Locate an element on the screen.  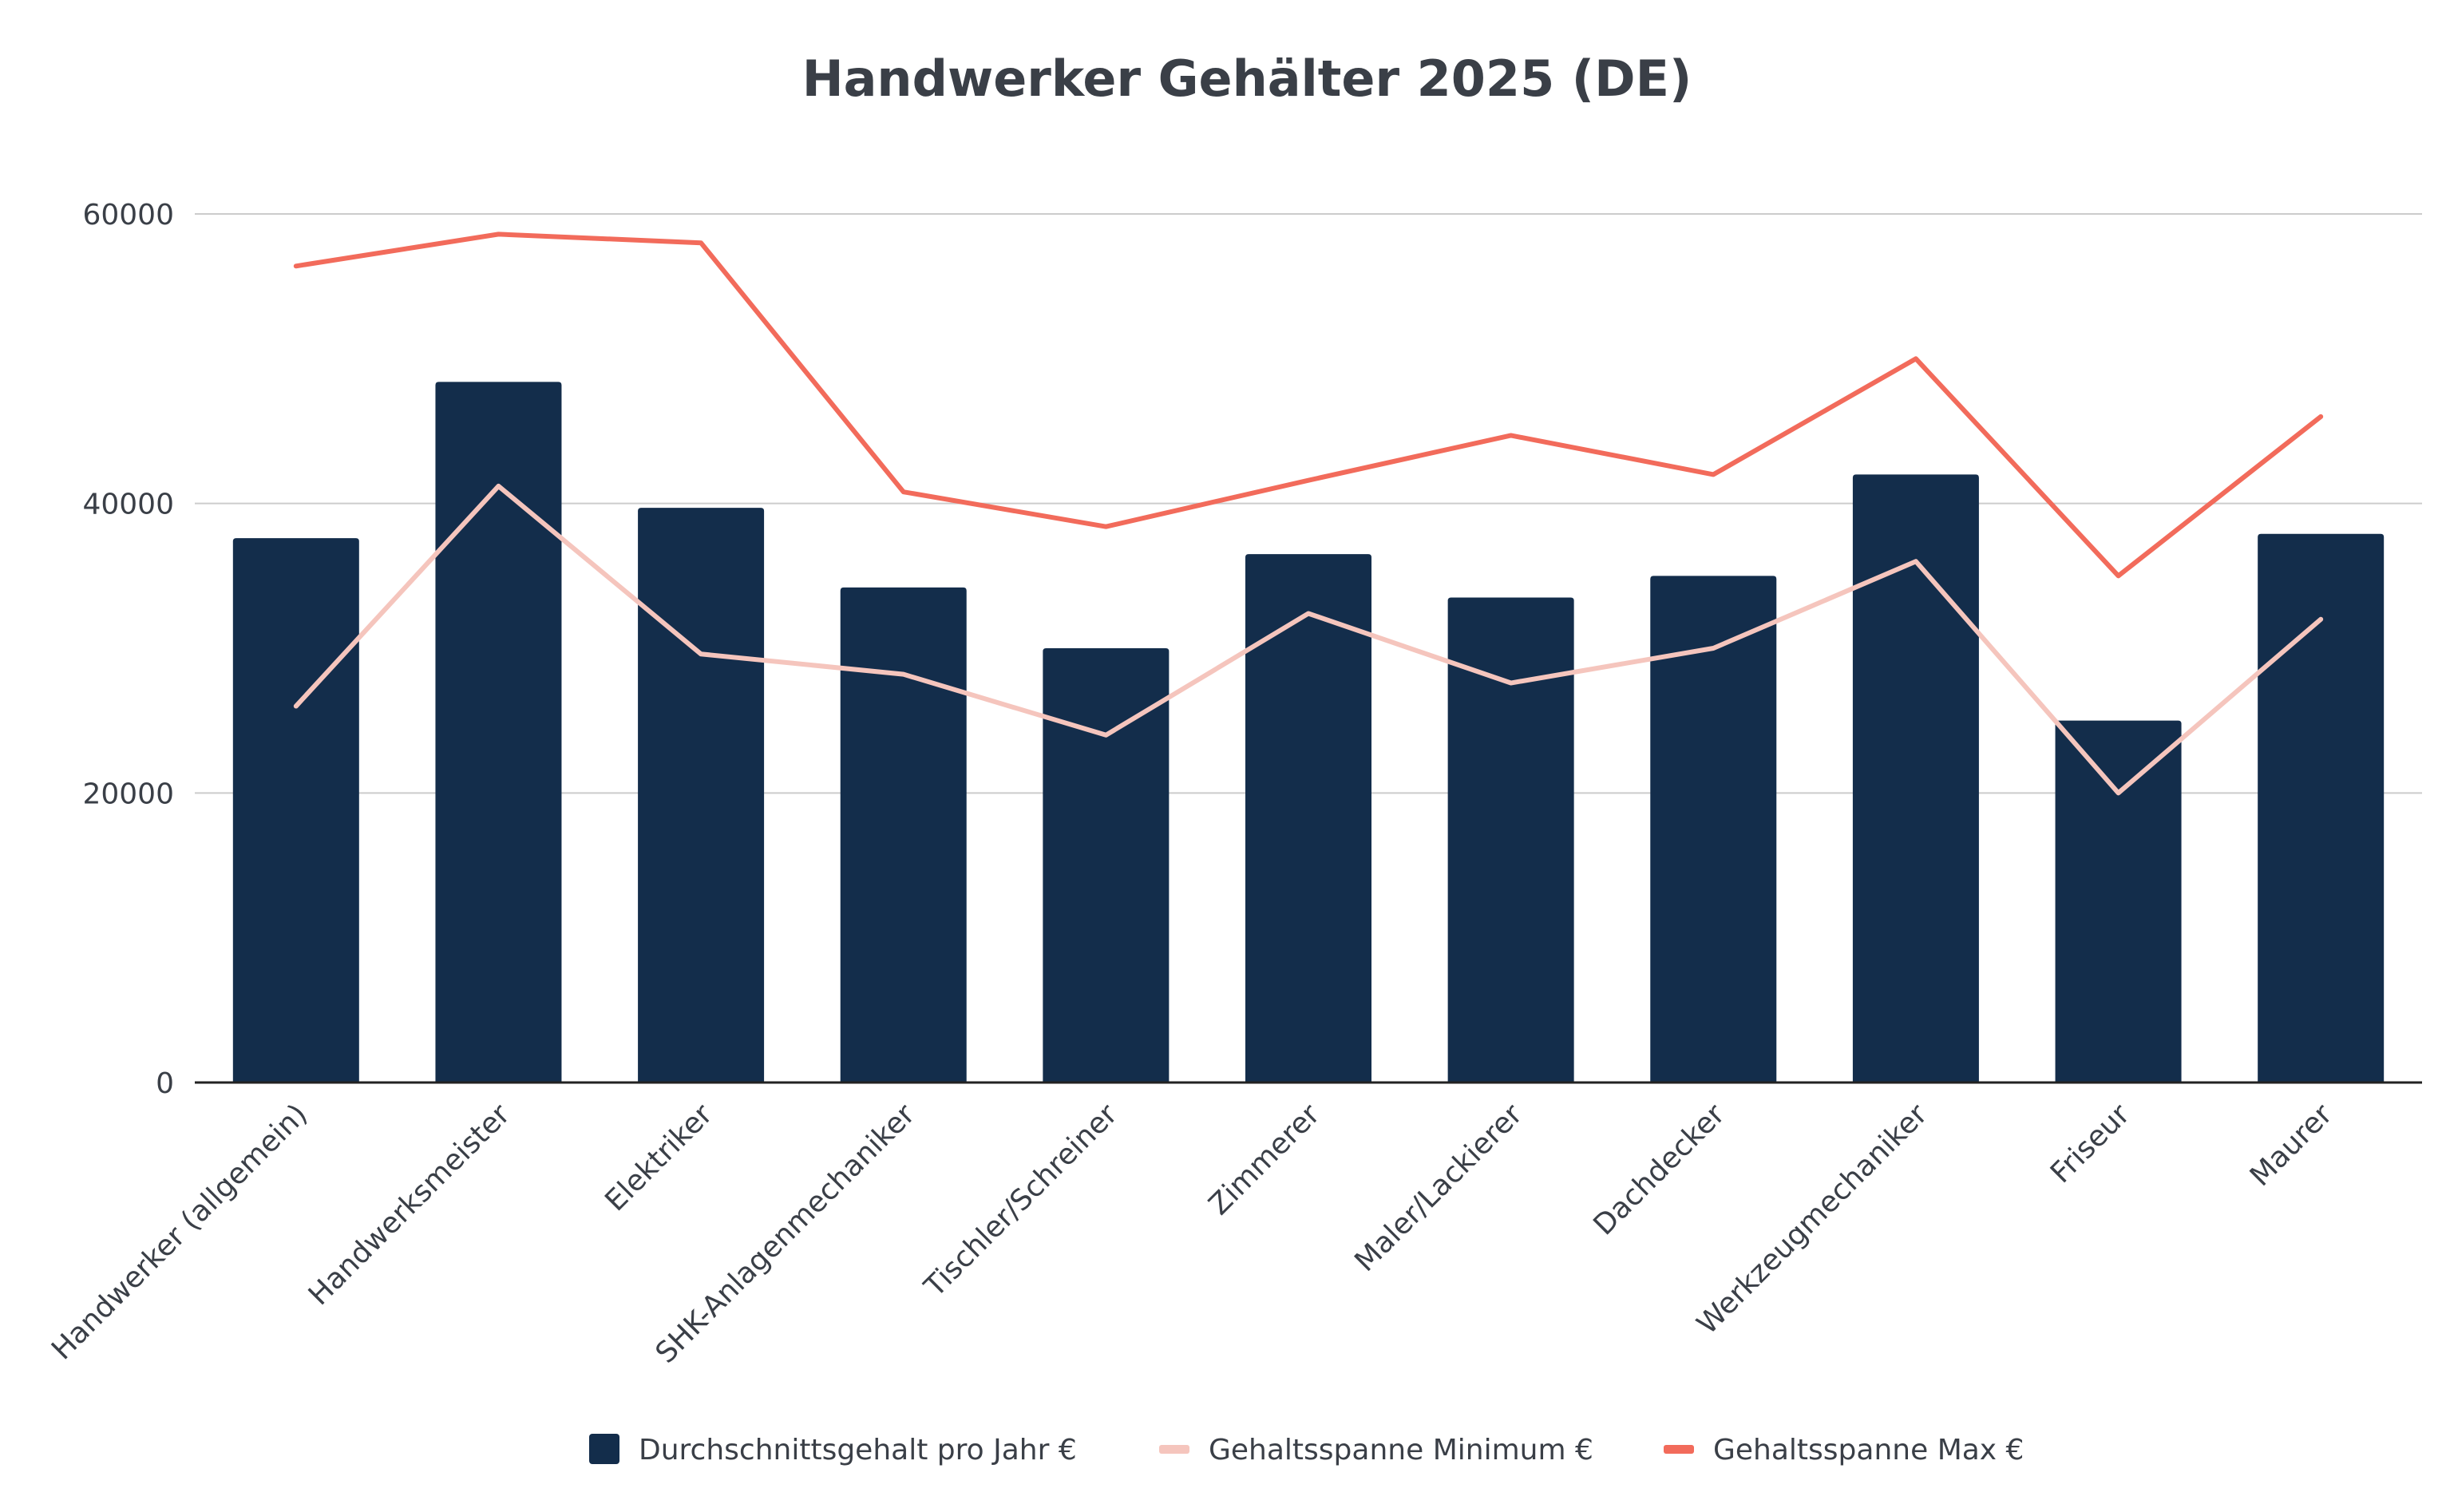
x-tick-label: Tischler/Schreiner is located at coordinates (1021, 1201).